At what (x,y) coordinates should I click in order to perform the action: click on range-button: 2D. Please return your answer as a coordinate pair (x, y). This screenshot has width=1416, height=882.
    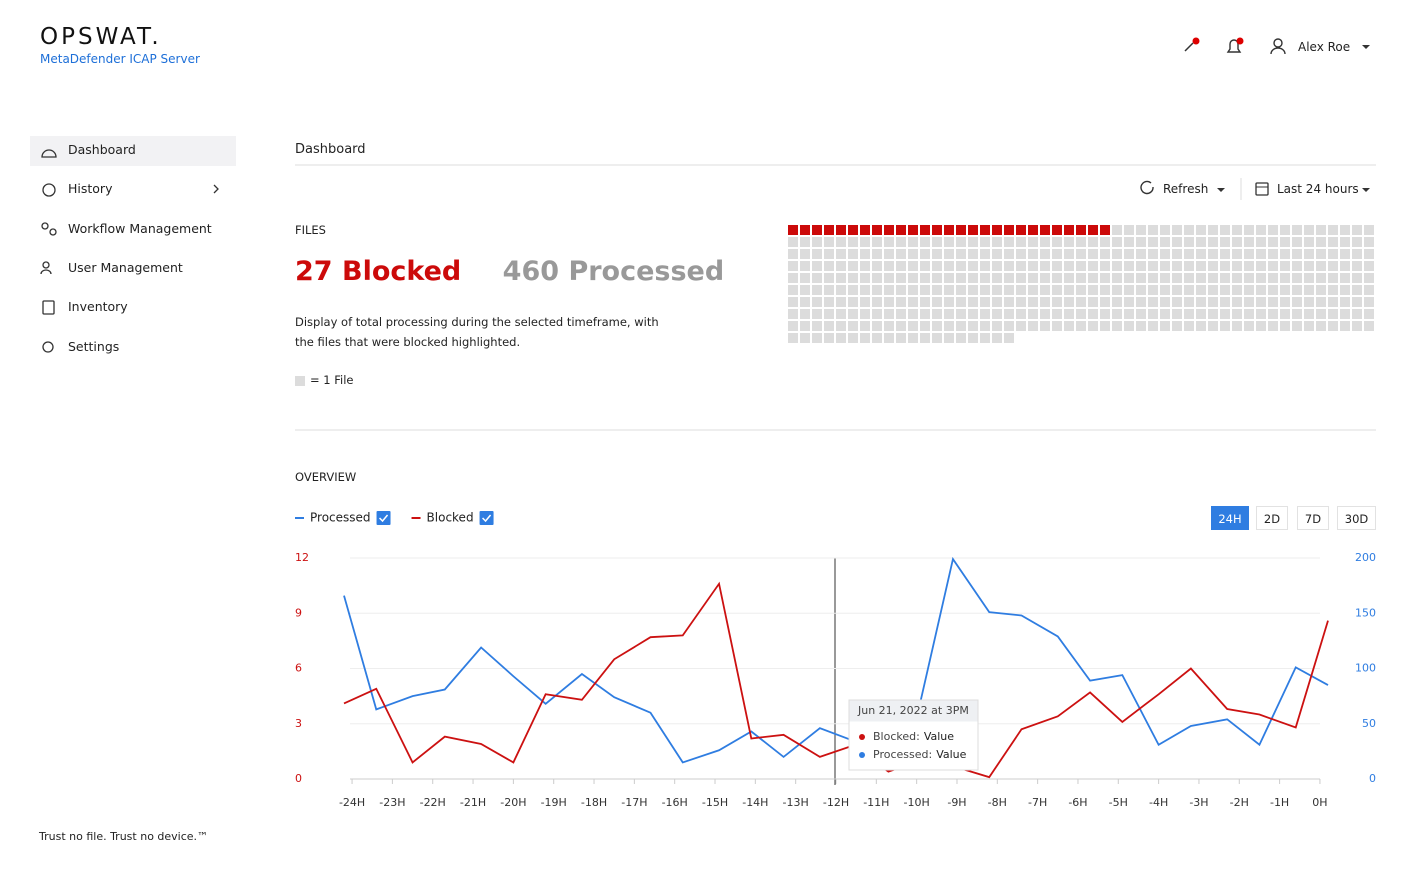
    Looking at the image, I should click on (1272, 518).